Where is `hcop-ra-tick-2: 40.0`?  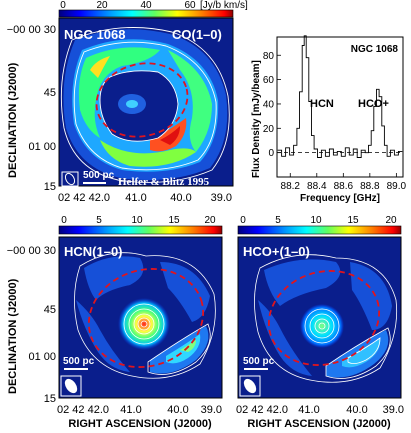
hcop-ra-tick-2: 40.0 is located at coordinates (356, 410).